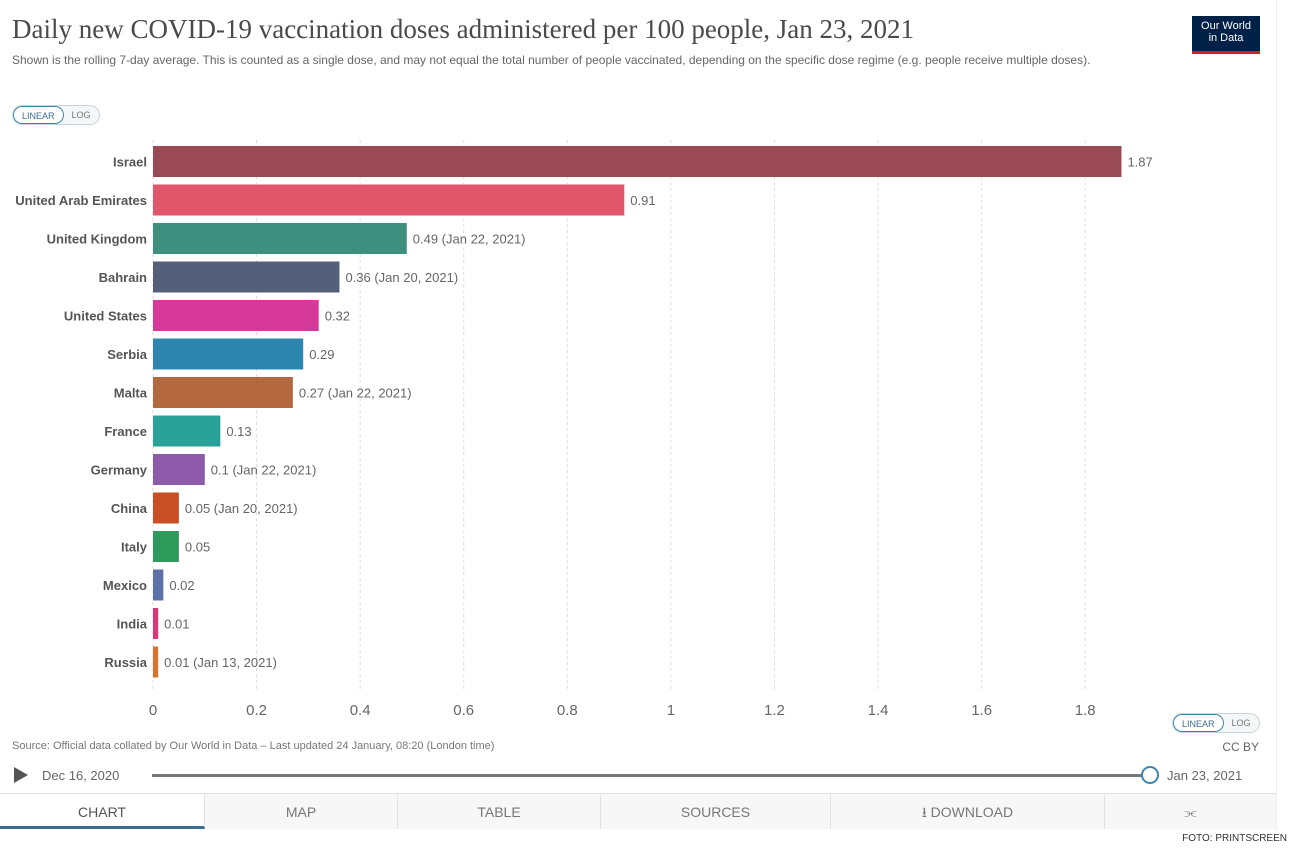  Describe the element at coordinates (924, 812) in the screenshot. I see `download-icon: ⭳` at that location.